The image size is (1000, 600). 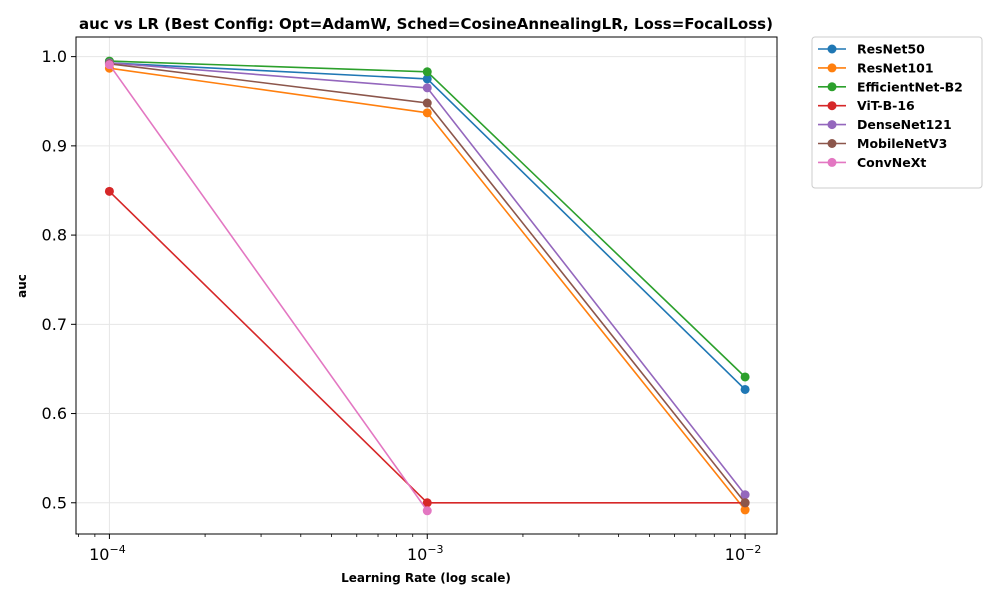 I want to click on y-tick-label: 1.0, so click(x=54, y=56).